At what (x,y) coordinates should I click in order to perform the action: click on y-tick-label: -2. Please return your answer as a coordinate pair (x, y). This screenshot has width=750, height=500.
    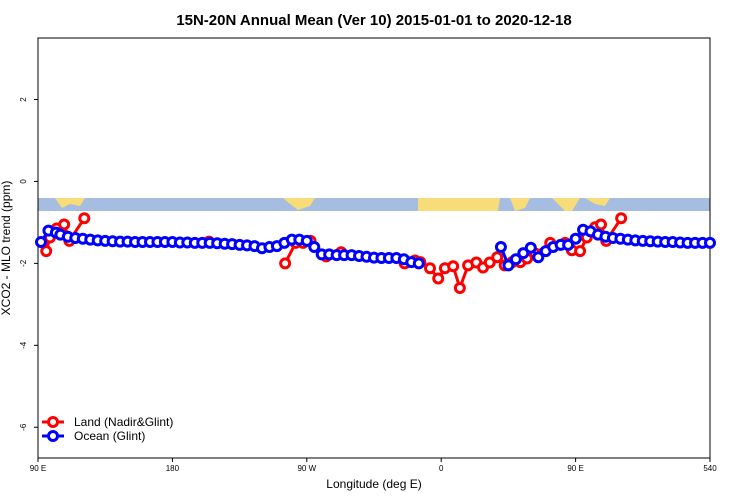
    Looking at the image, I should click on (23, 263).